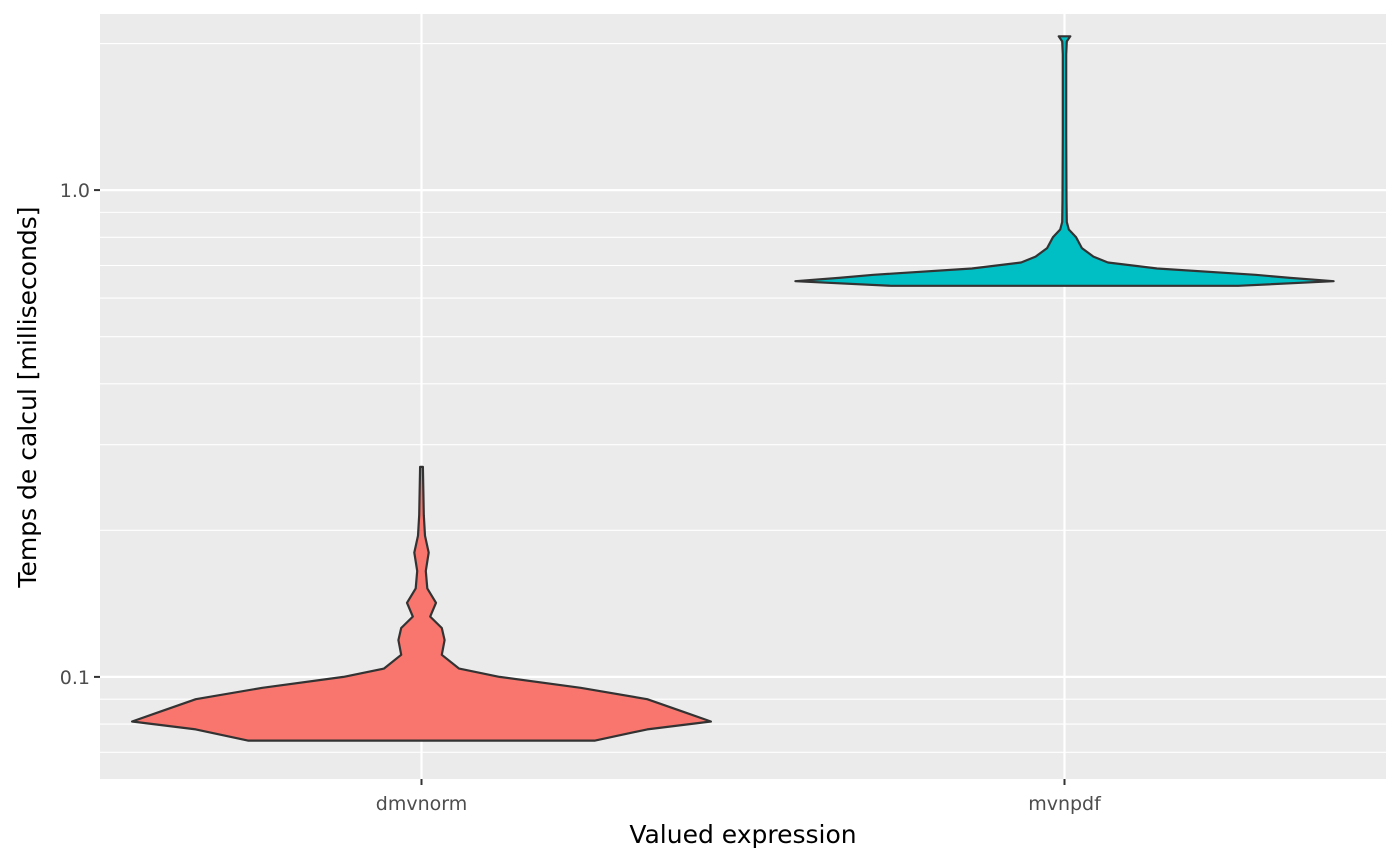  I want to click on x-axis: dmvnorm mvnpdf, so click(739, 797).